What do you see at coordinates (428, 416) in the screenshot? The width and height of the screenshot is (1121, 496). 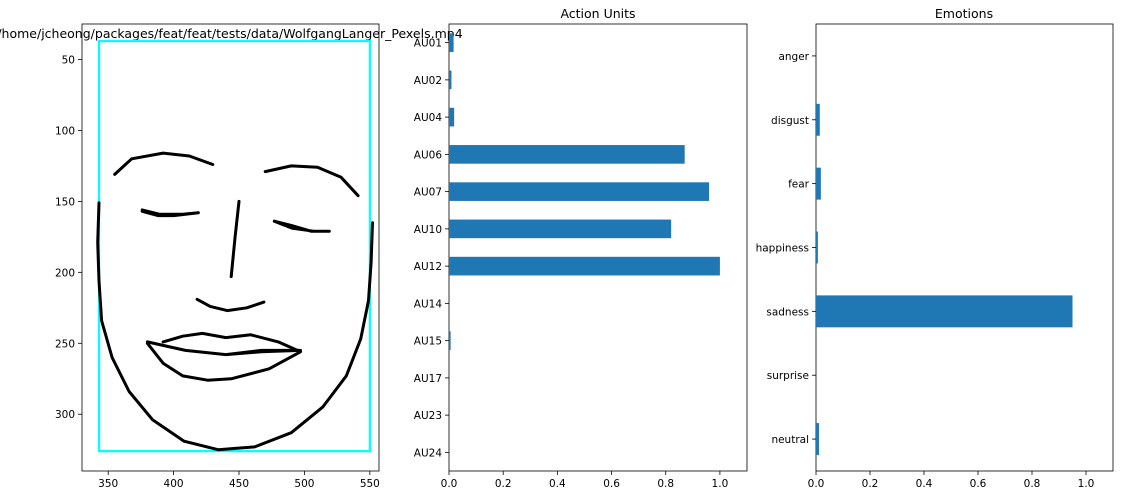 I see `au-category-label: AU23` at bounding box center [428, 416].